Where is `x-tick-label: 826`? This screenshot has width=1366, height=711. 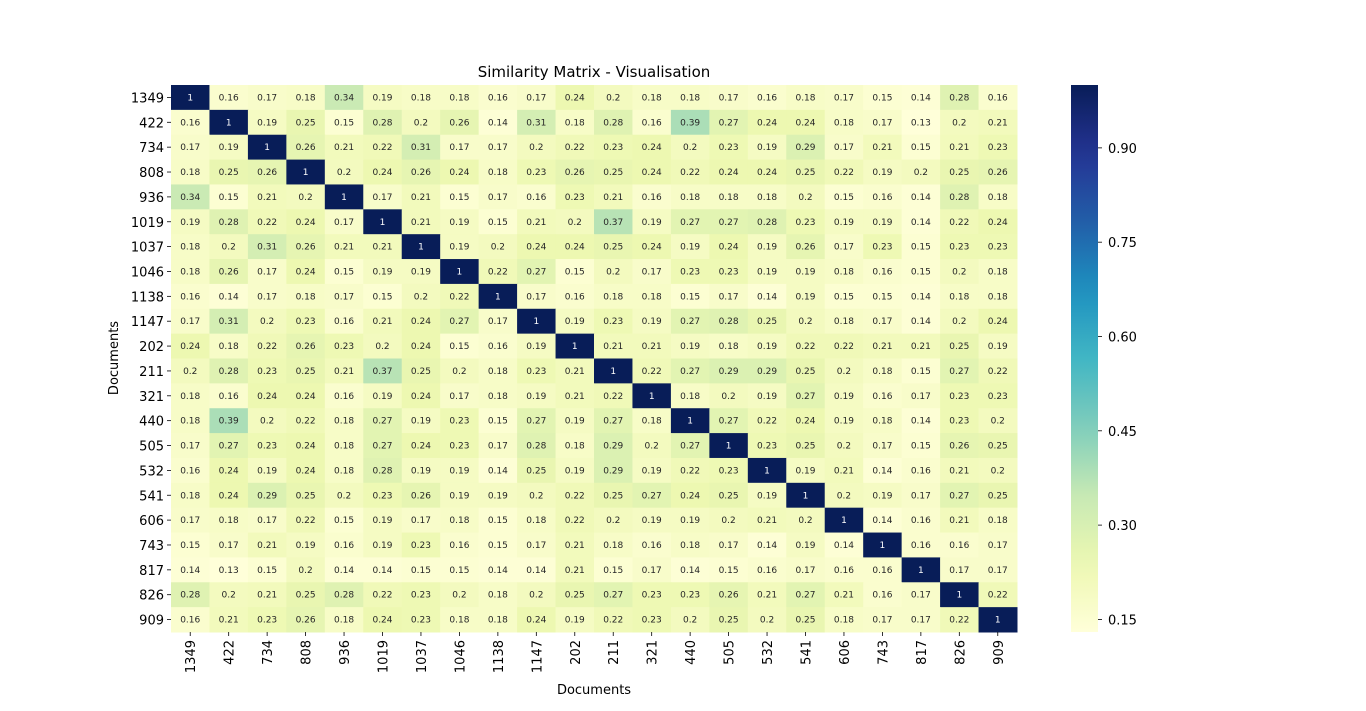
x-tick-label: 826 is located at coordinates (960, 652).